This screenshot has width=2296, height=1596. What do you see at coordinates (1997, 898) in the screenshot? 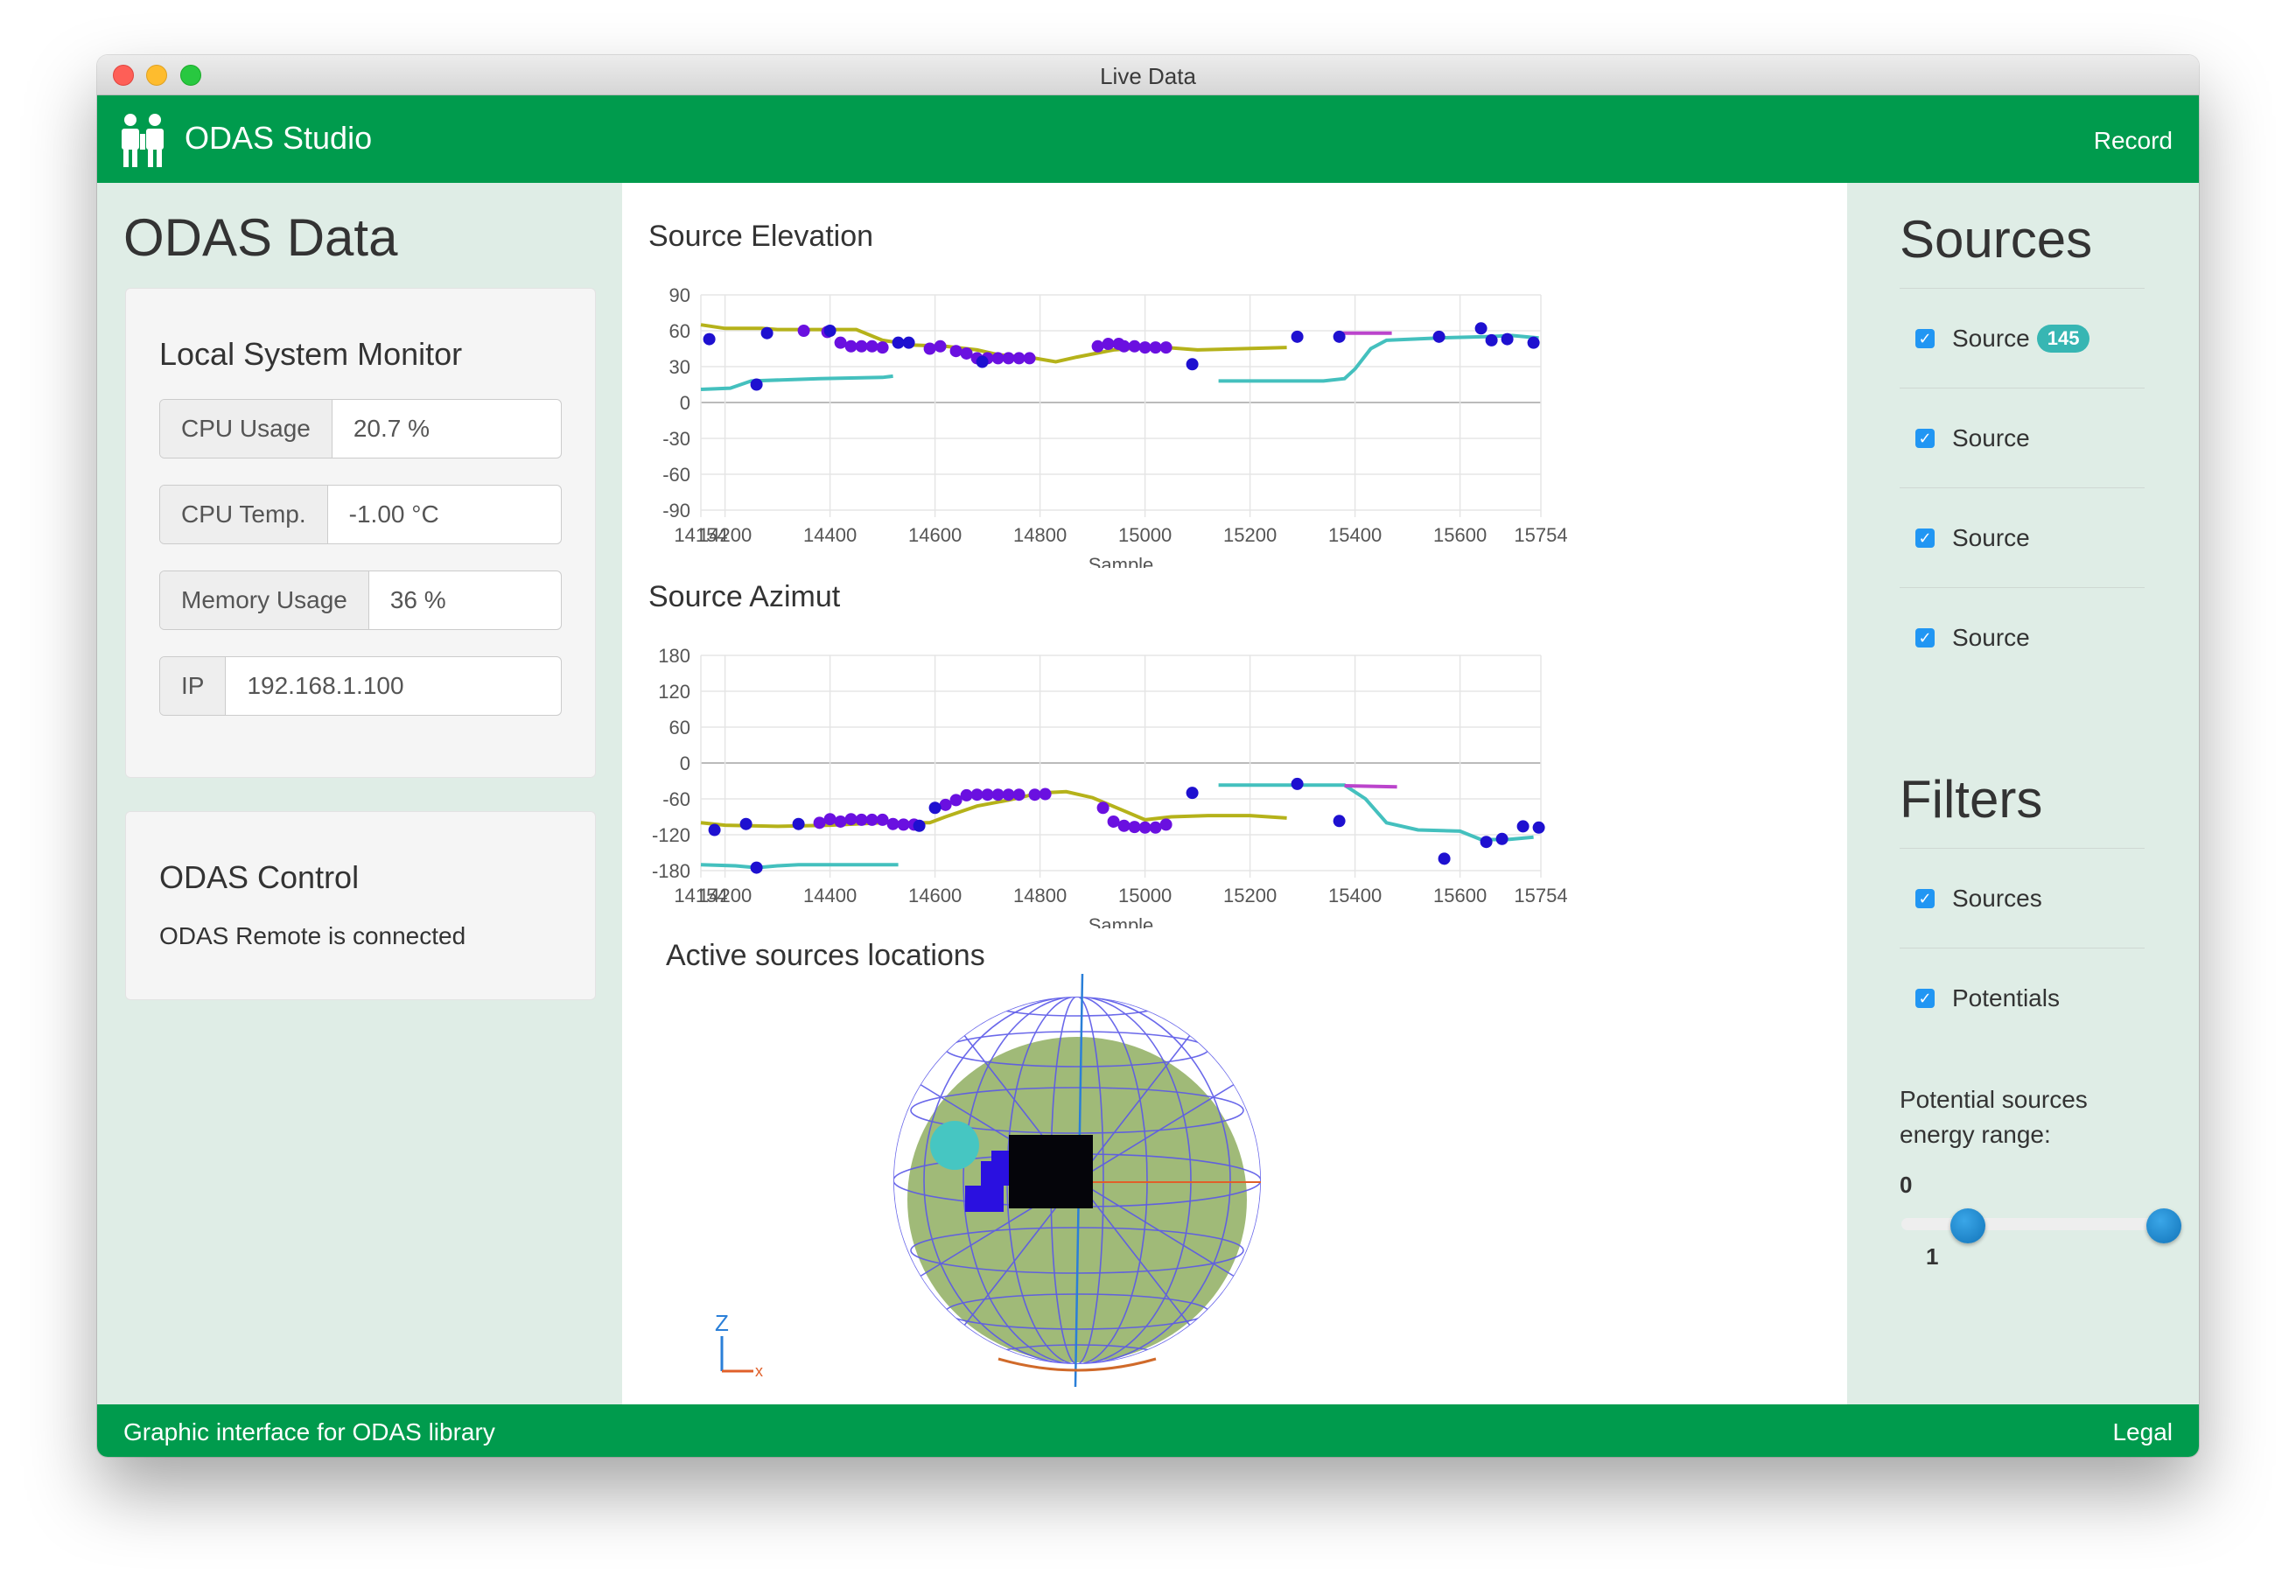
I see `filter-label: Sources` at bounding box center [1997, 898].